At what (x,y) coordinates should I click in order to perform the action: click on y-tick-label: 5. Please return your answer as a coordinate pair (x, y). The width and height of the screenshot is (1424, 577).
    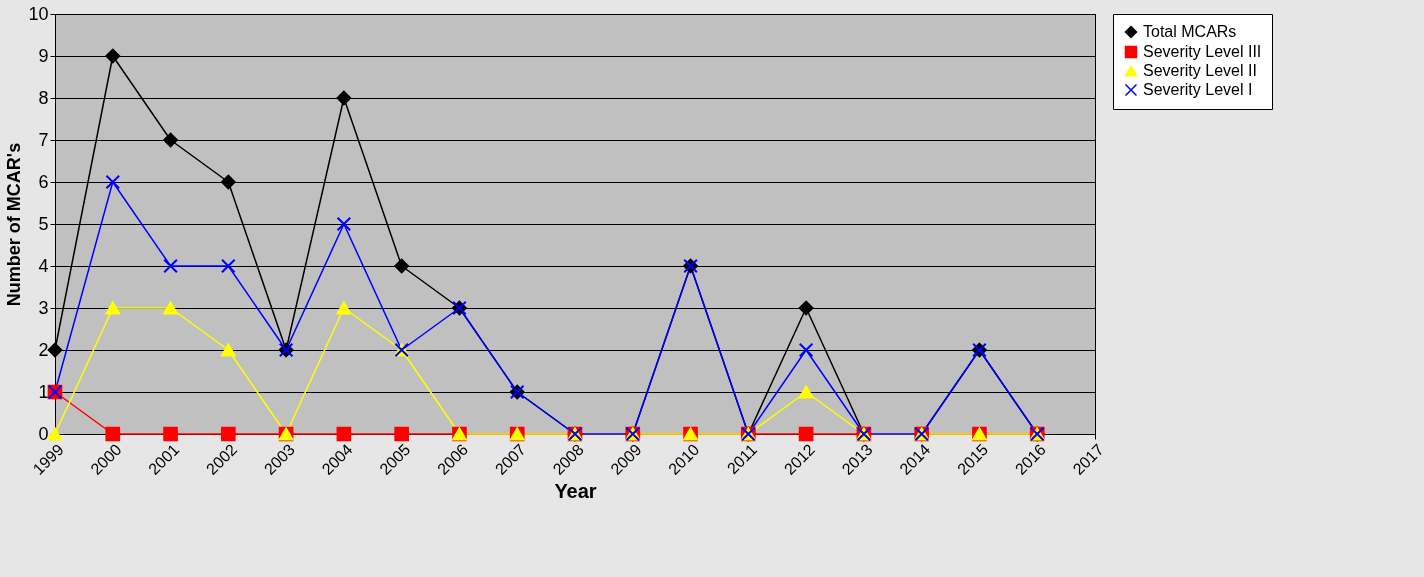
    Looking at the image, I should click on (43, 223).